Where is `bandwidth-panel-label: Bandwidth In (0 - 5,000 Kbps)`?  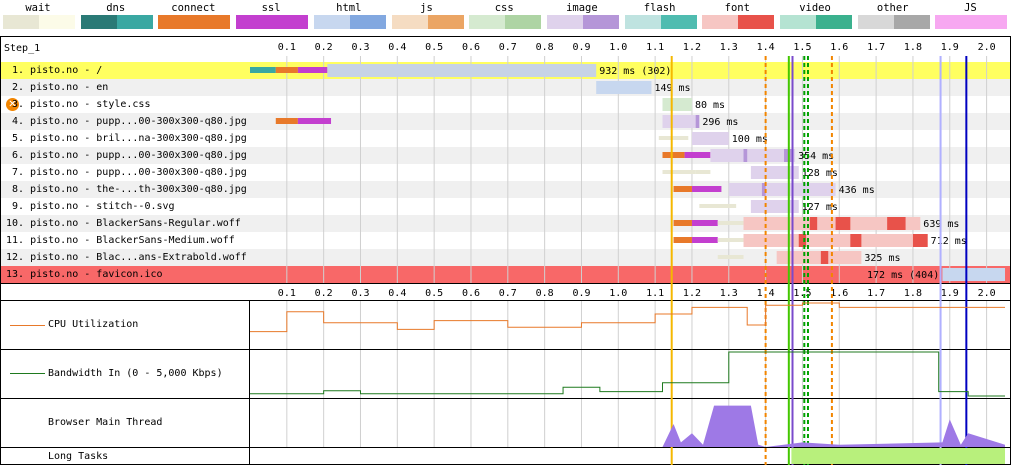
bandwidth-panel-label: Bandwidth In (0 - 5,000 Kbps) is located at coordinates (135, 373).